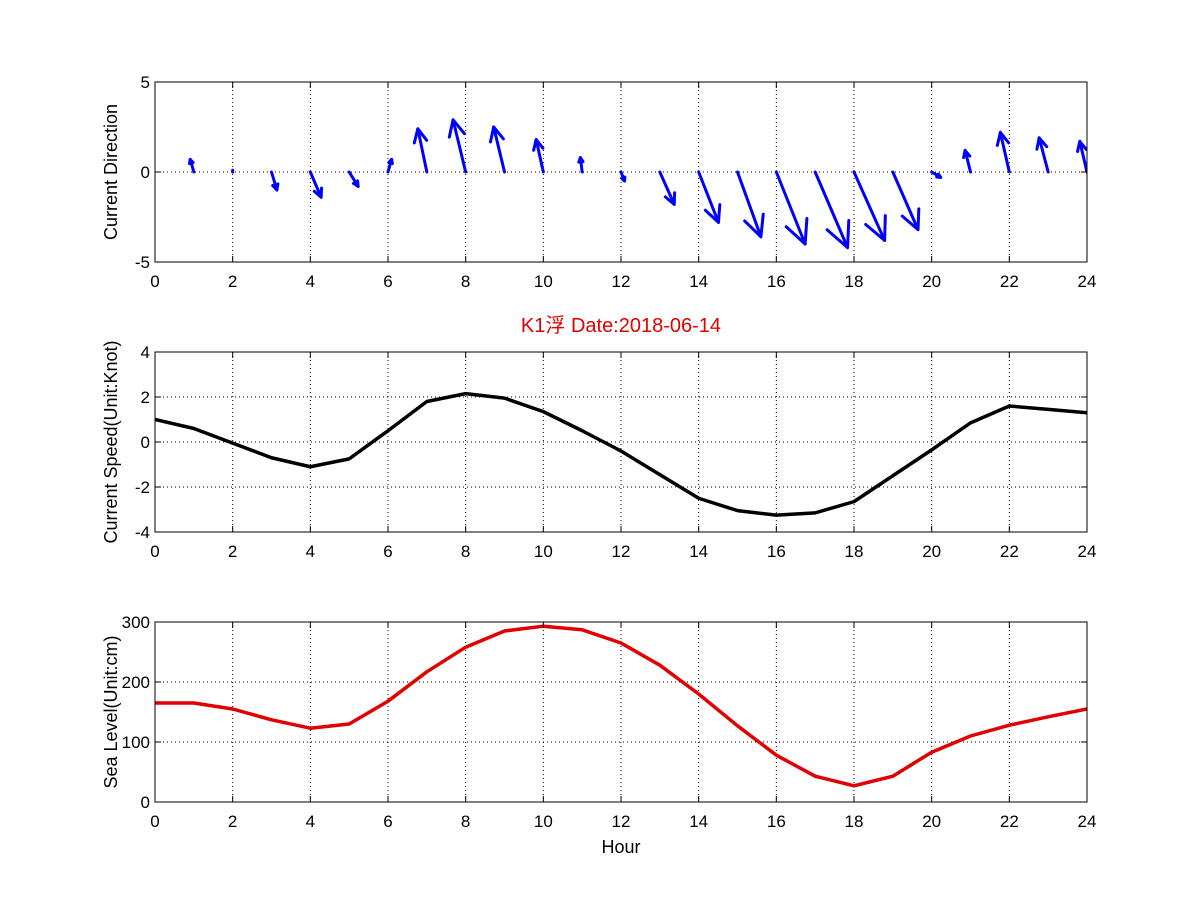 Image resolution: width=1201 pixels, height=901 pixels. What do you see at coordinates (698, 281) in the screenshot?
I see `x-tick-label: 14` at bounding box center [698, 281].